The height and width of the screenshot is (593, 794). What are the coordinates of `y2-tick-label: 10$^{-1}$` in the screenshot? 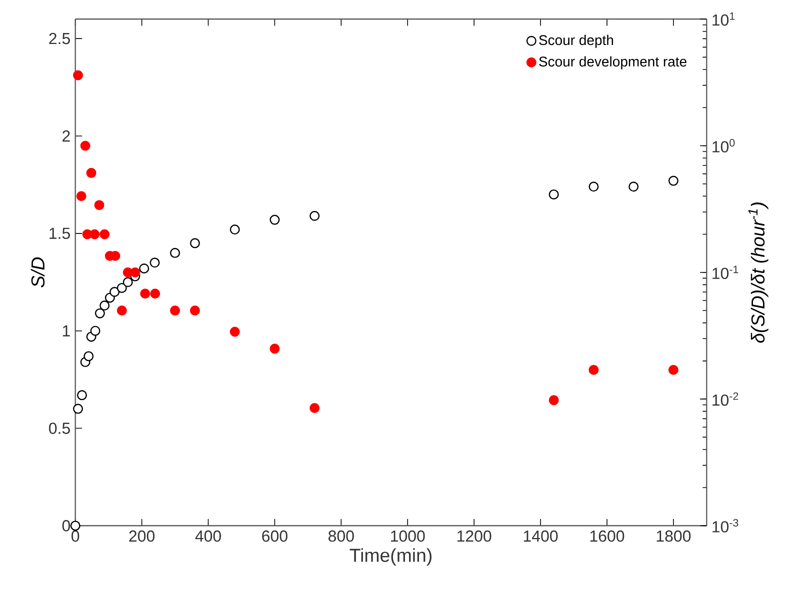 It's located at (725, 273).